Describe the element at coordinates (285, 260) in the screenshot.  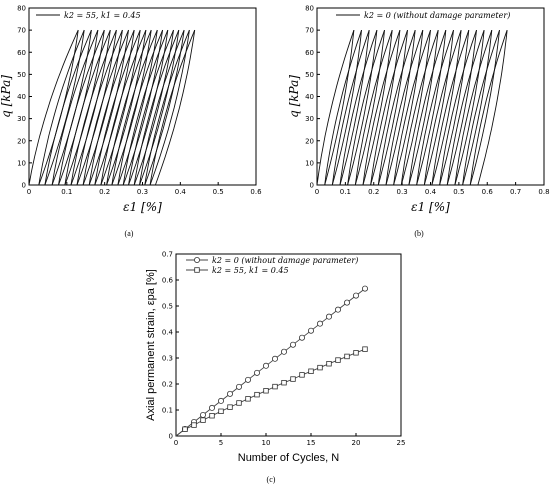
I see `legend-label: k2 = 0 (without damage parameter)` at that location.